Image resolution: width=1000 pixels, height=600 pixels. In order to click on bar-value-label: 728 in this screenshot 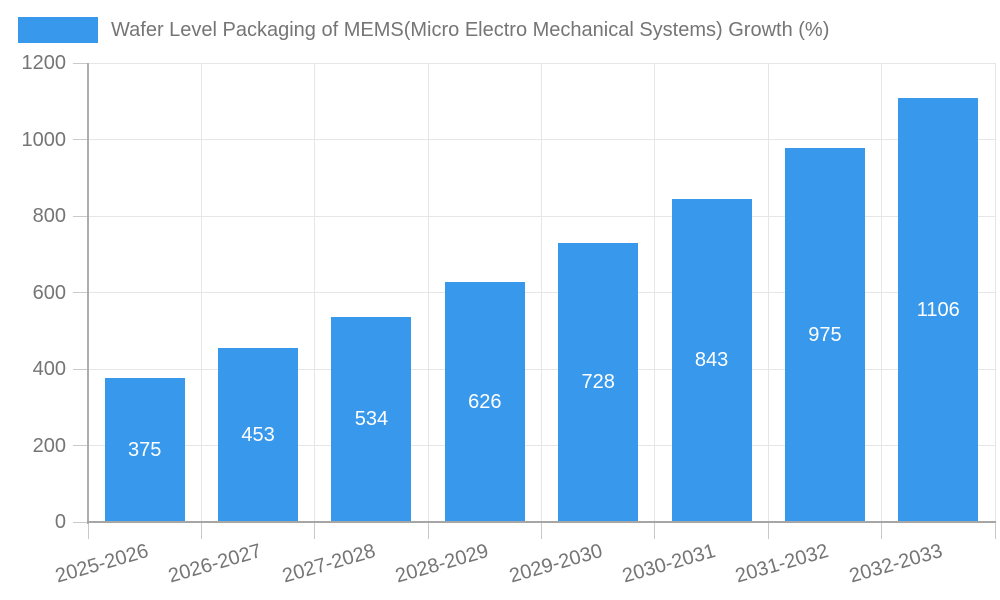, I will do `click(598, 382)`.